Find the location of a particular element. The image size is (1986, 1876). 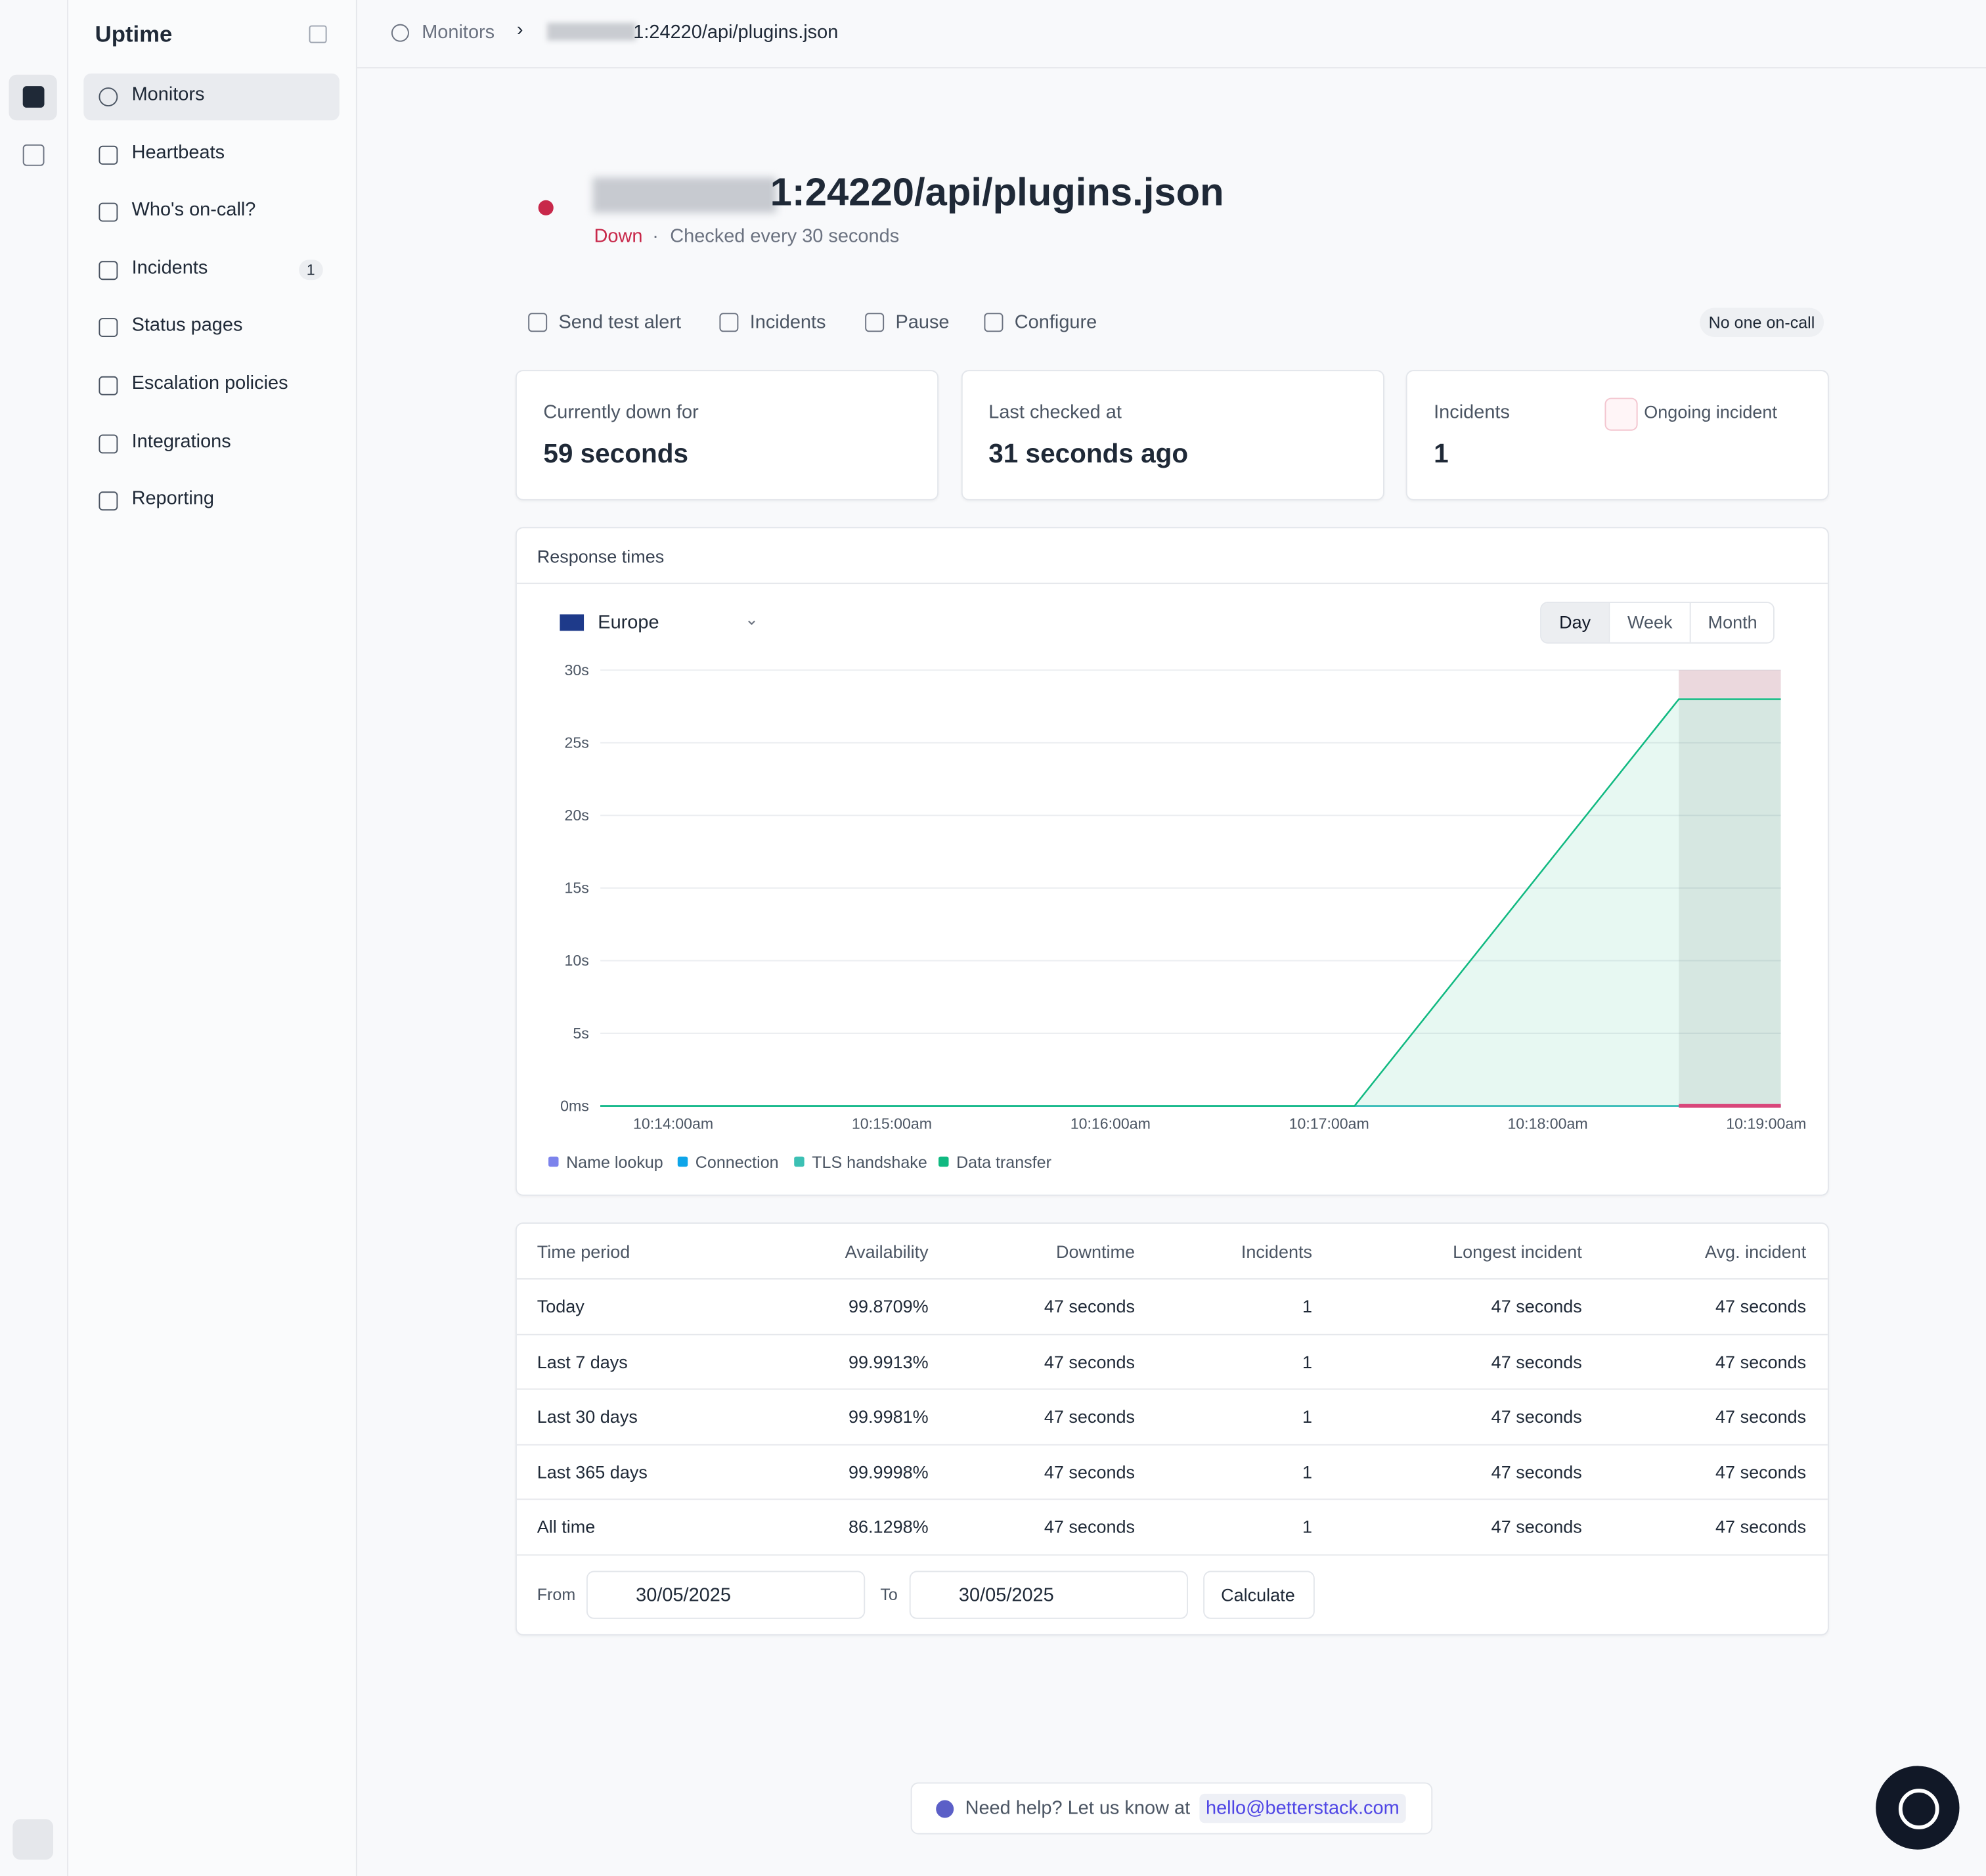

breadcrumb: Monitors is located at coordinates (458, 32).